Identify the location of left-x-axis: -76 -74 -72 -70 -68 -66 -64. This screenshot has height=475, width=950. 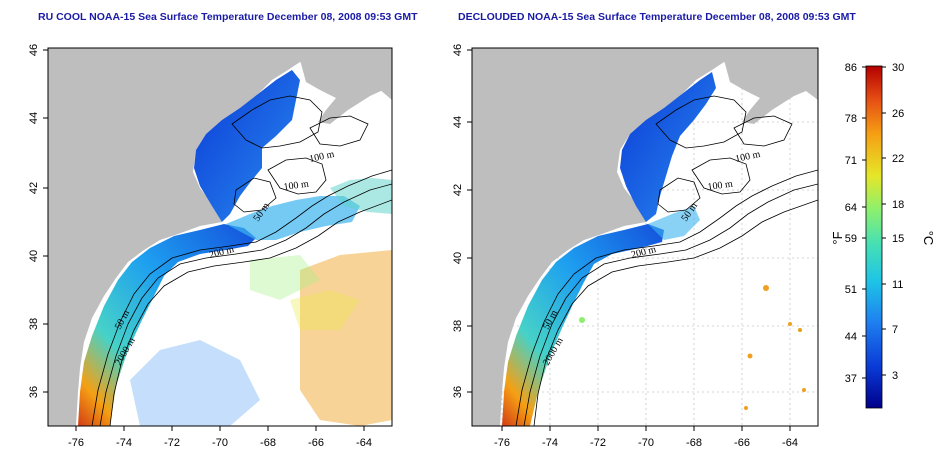
(220, 437).